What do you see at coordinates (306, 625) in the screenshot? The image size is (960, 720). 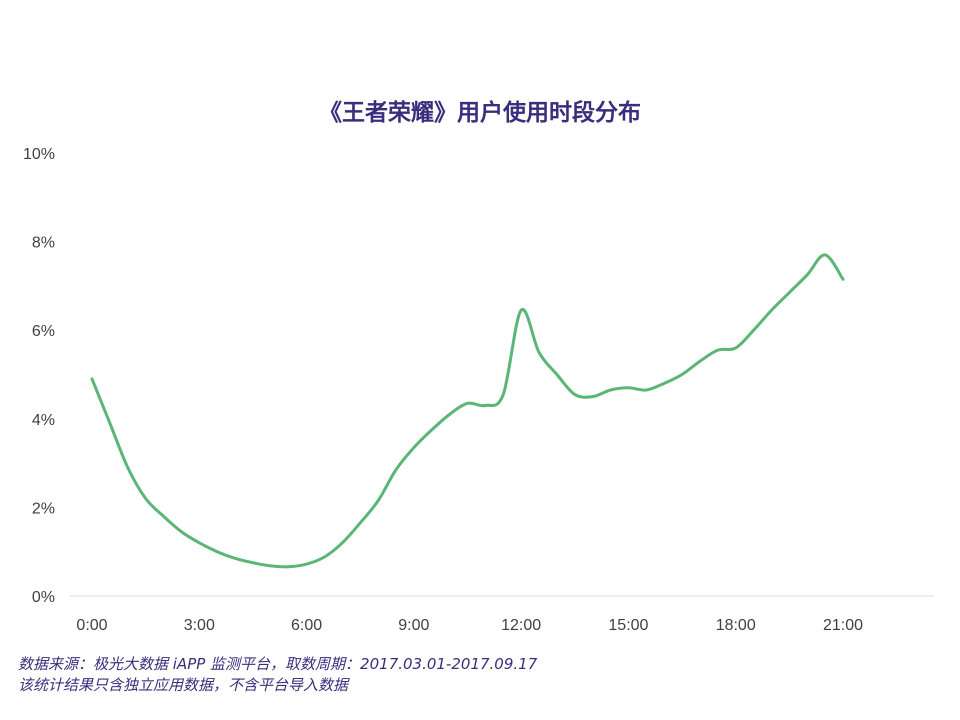 I see `x-tick-label: 6:00` at bounding box center [306, 625].